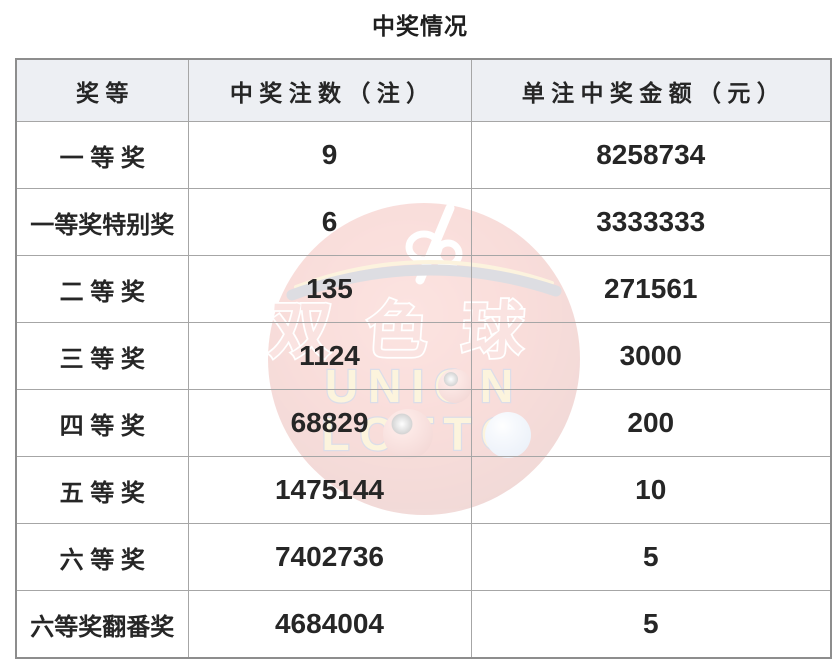 The width and height of the screenshot is (840, 669). I want to click on winning-bets-cell: 7402736, so click(329, 557).